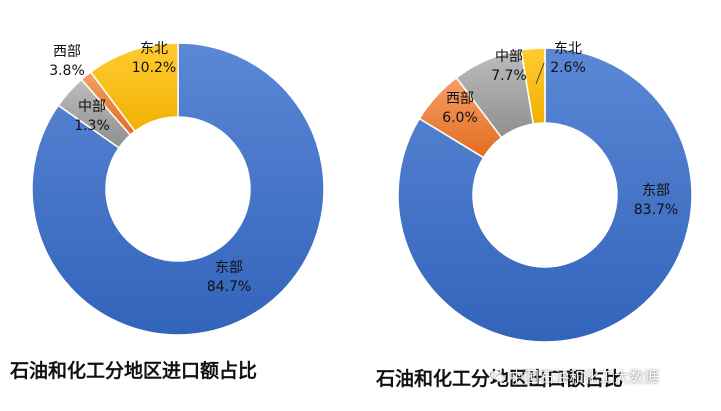  What do you see at coordinates (568, 58) in the screenshot?
I see `export-data-label-3: 东北 2.6%` at bounding box center [568, 58].